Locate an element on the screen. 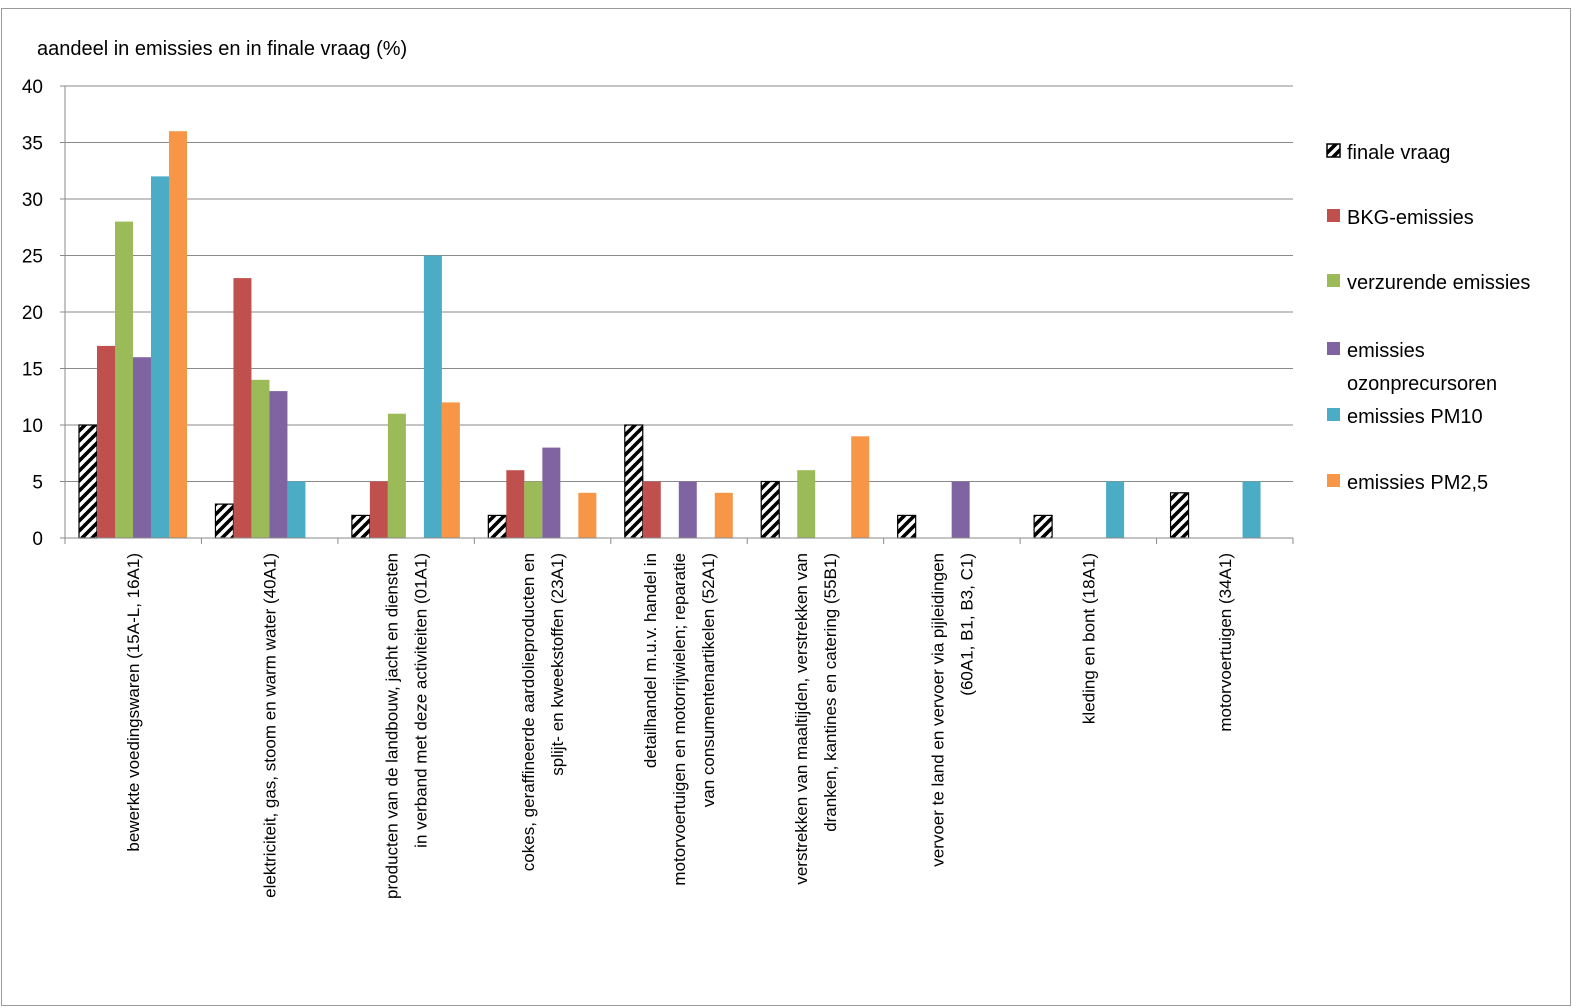 Image resolution: width=1573 pixels, height=1008 pixels. y-tick-label: 25 is located at coordinates (32, 257).